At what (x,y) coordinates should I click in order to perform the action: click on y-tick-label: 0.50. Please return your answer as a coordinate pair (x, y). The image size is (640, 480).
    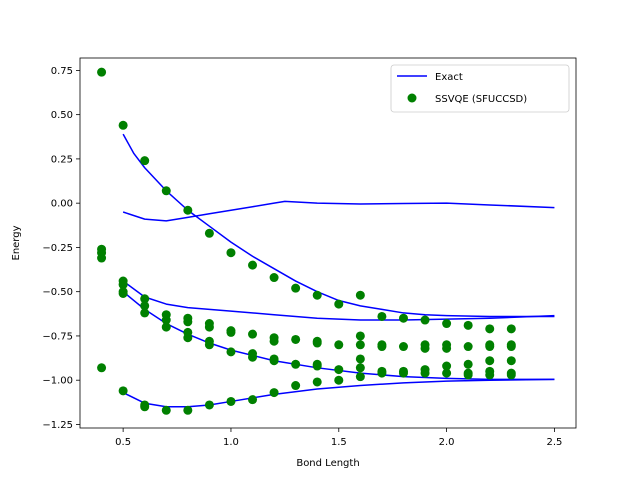
    Looking at the image, I should click on (62, 115).